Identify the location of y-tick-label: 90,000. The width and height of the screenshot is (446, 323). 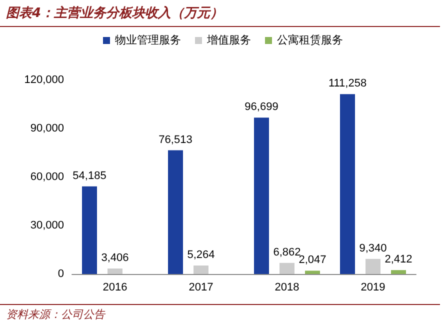
(47, 128).